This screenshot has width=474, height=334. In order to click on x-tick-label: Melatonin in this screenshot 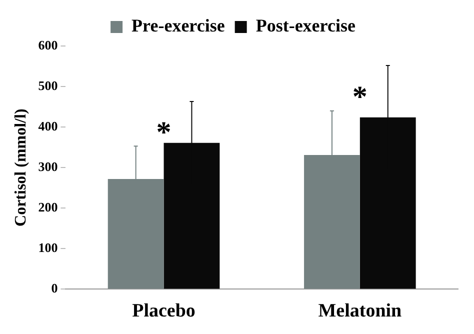, I will do `click(360, 311)`.